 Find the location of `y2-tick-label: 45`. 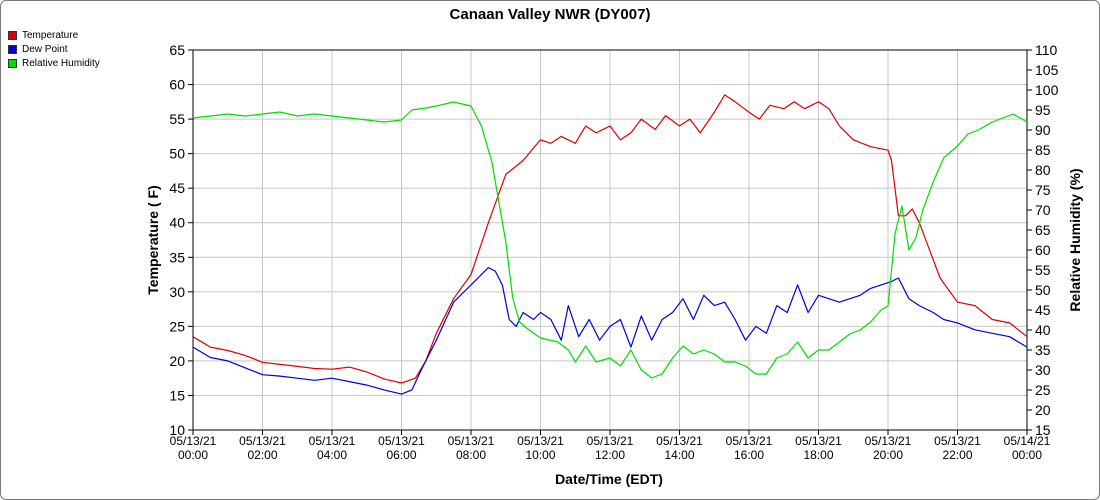

y2-tick-label: 45 is located at coordinates (1043, 310).